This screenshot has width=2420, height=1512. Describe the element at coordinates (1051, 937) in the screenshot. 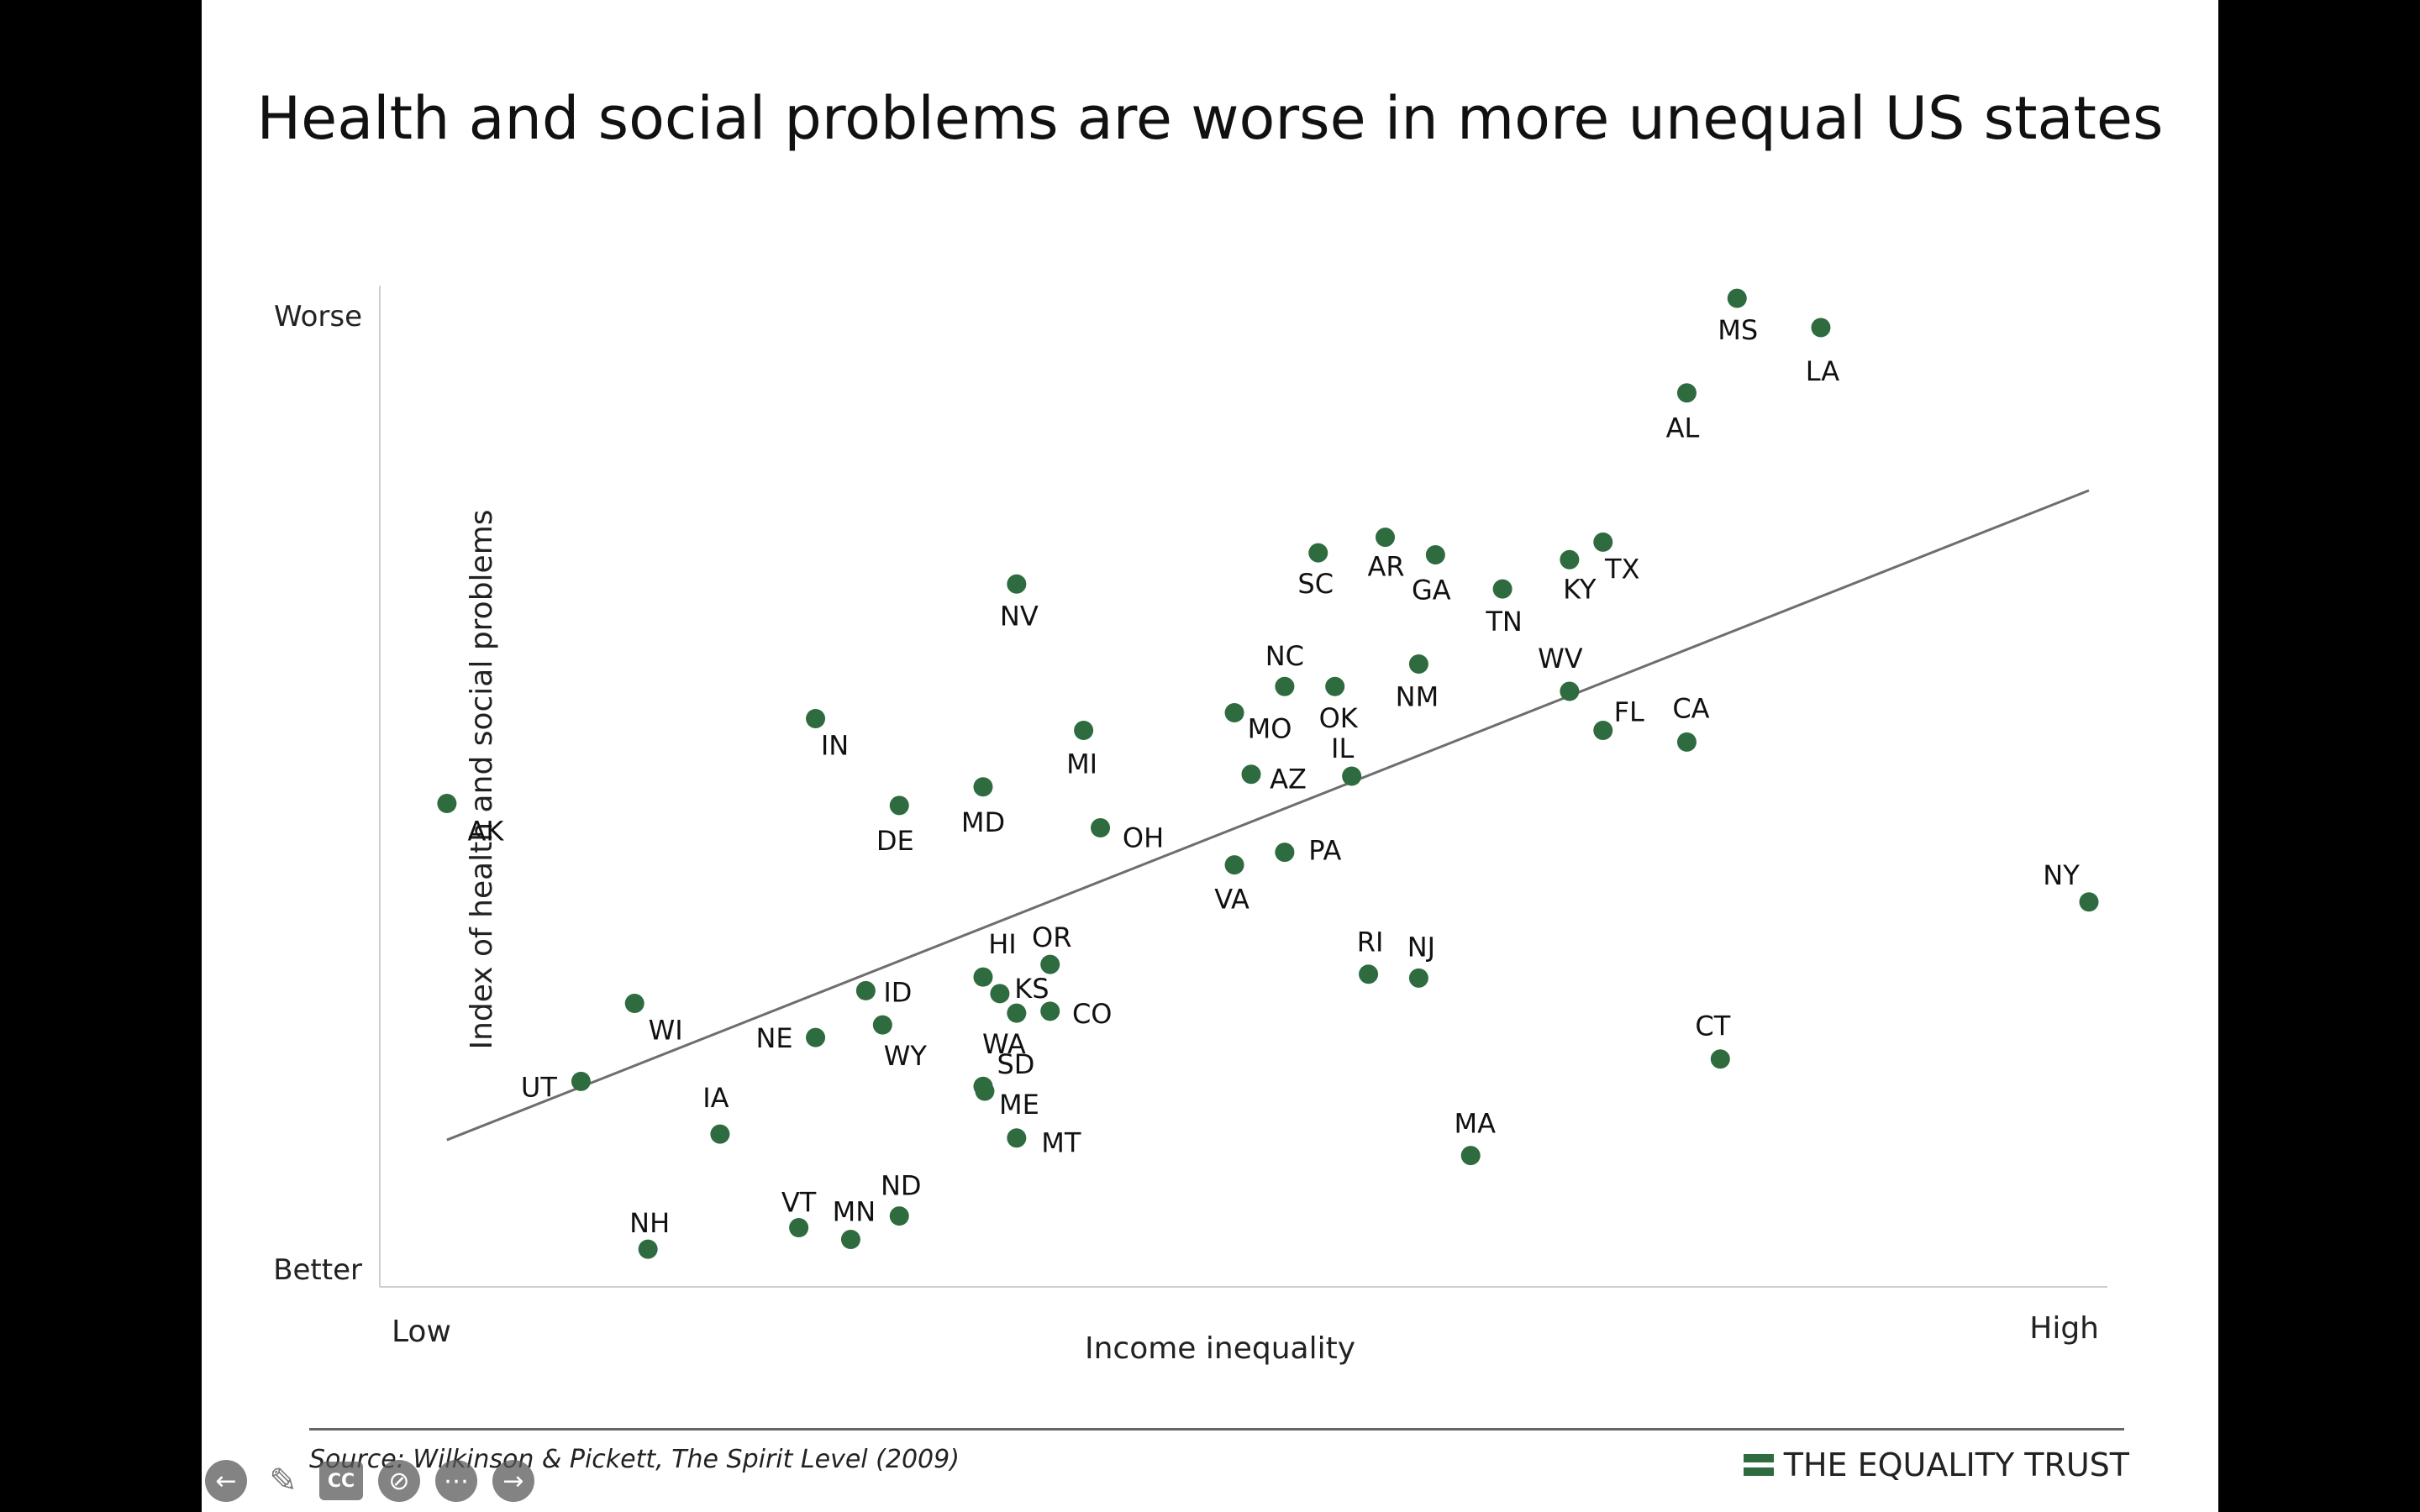

I see `point-label-or: OR` at that location.